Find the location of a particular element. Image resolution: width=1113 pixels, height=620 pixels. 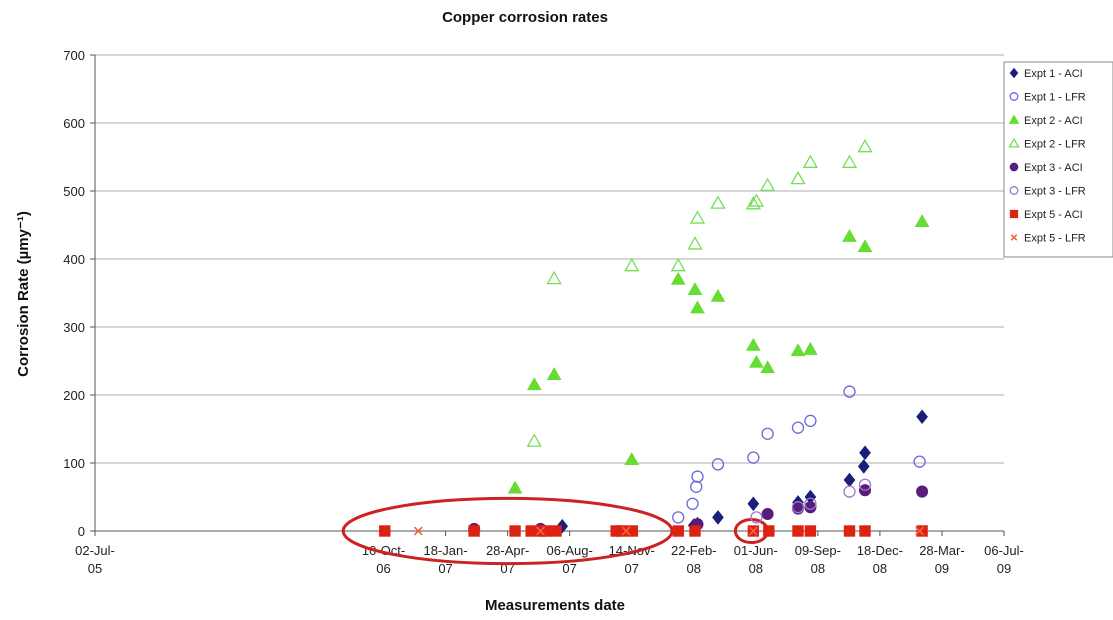

y-tick-label: 0 is located at coordinates (81, 531).